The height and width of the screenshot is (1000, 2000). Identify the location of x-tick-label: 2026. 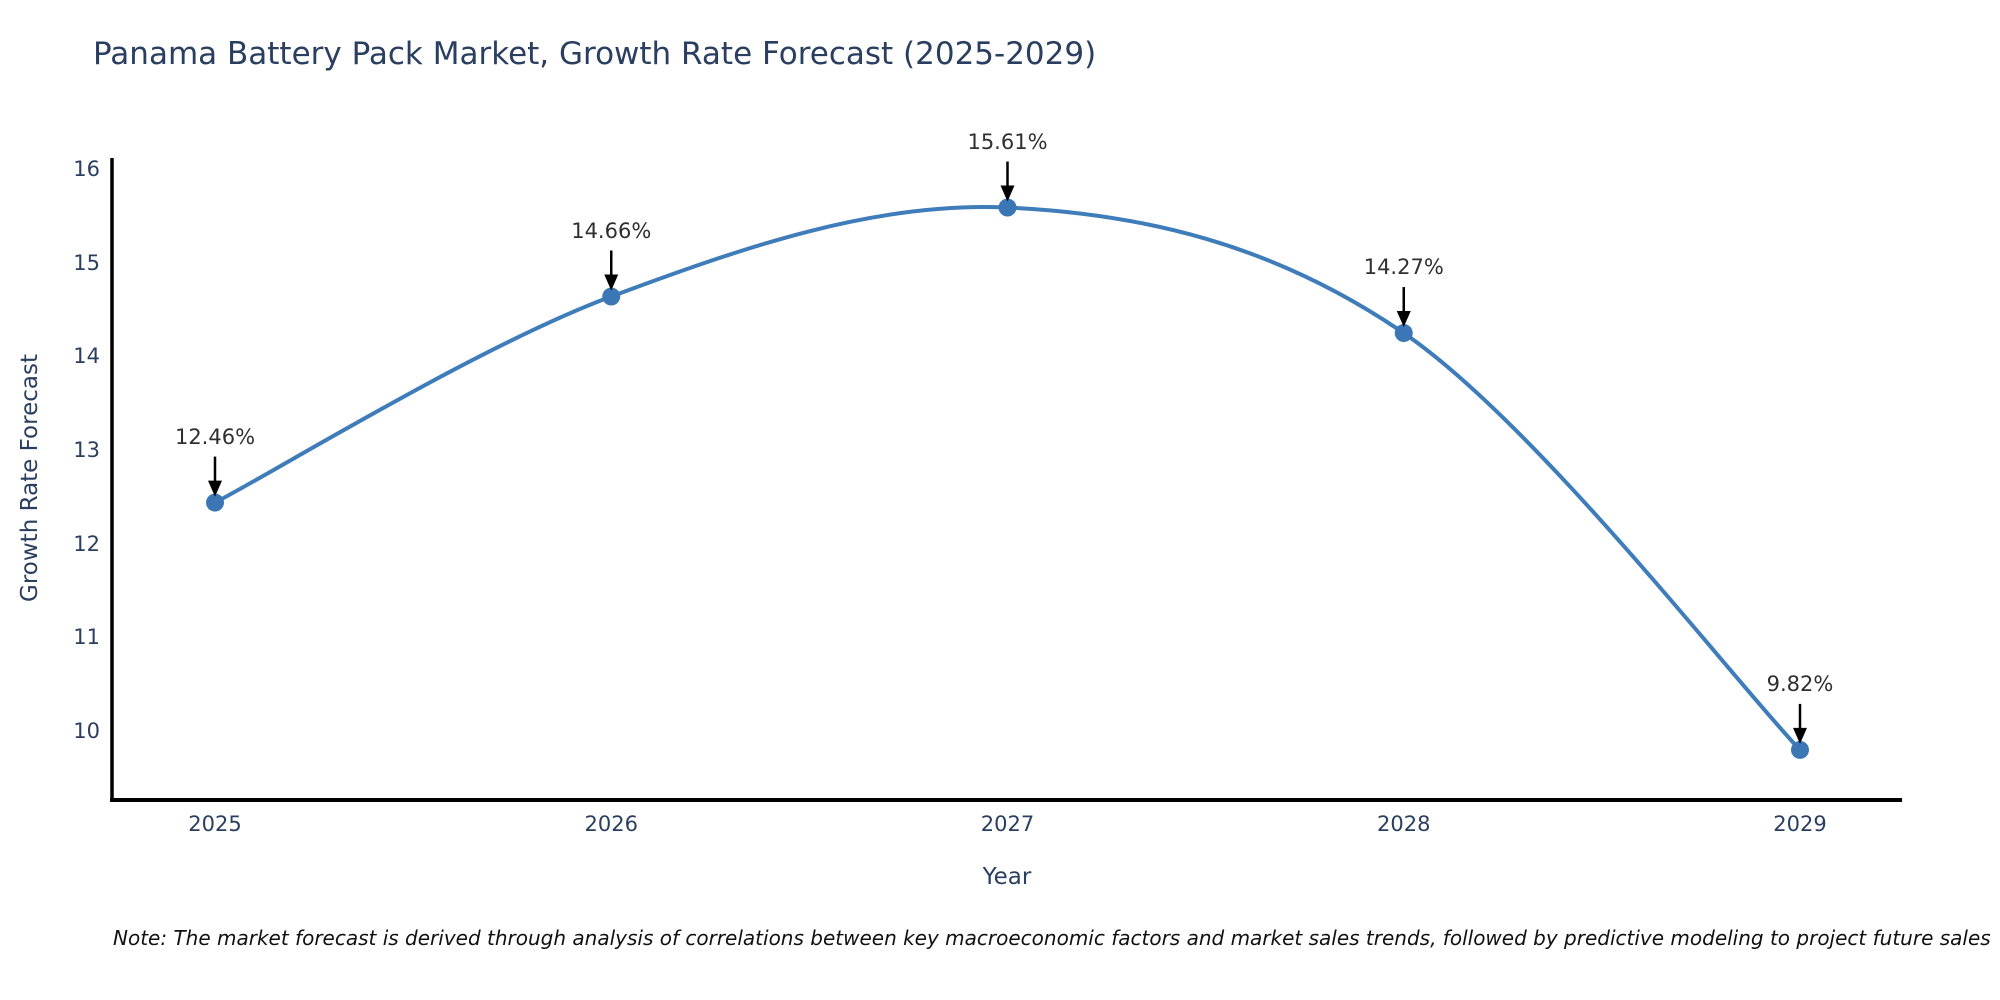
(611, 824).